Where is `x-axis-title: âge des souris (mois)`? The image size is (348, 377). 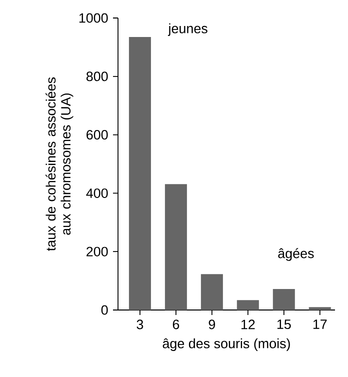
x-axis-title: âge des souris (mois) is located at coordinates (226, 344).